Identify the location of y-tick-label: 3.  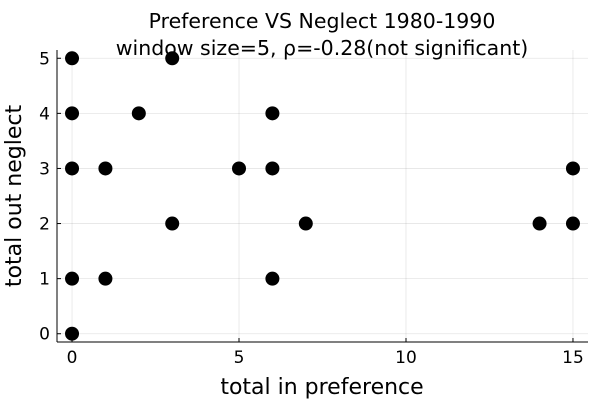
(44, 169).